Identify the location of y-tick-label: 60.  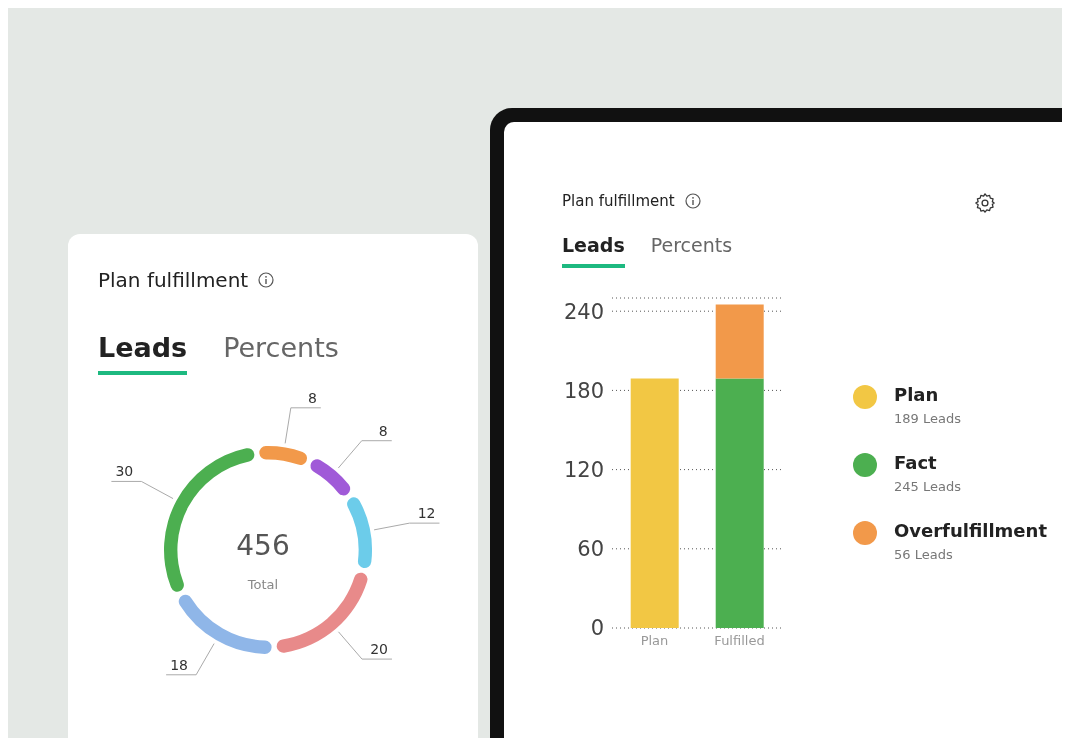
(590, 549).